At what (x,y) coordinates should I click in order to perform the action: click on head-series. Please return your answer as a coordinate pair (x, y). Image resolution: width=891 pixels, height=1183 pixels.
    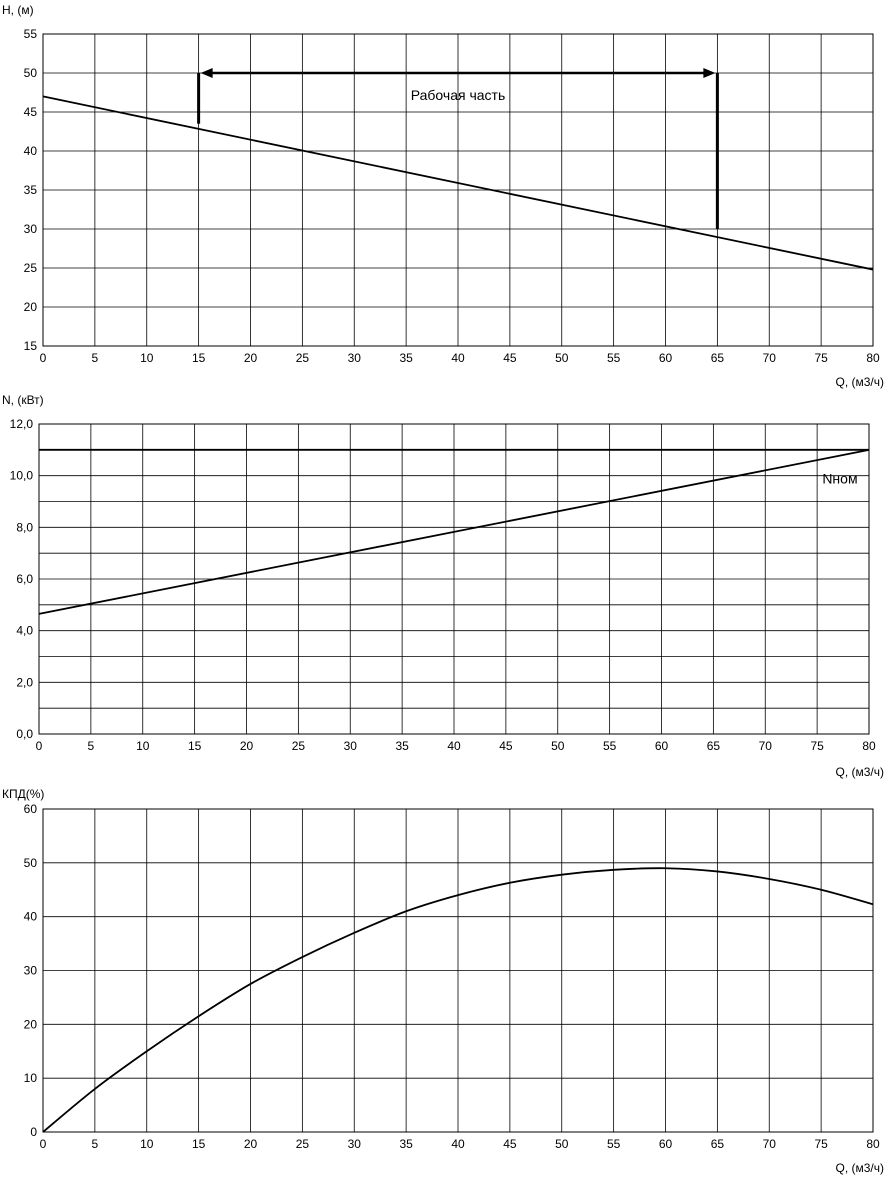
    Looking at the image, I should click on (458, 183).